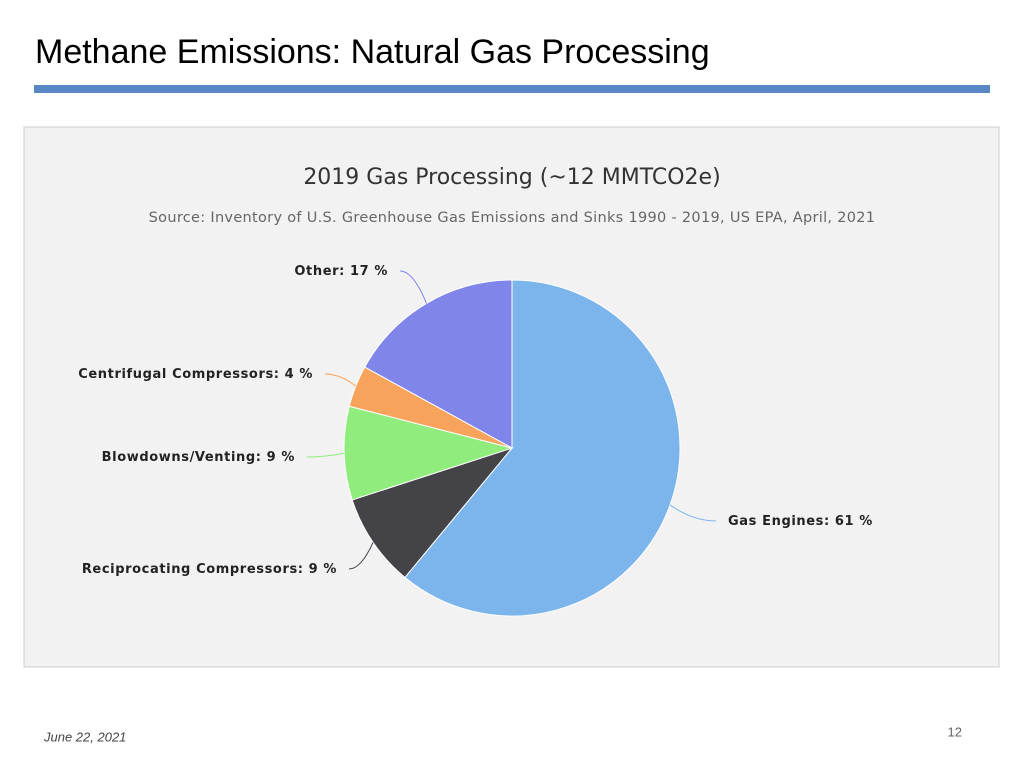  I want to click on label-name: Centrifugal Compressors:, so click(178, 374).